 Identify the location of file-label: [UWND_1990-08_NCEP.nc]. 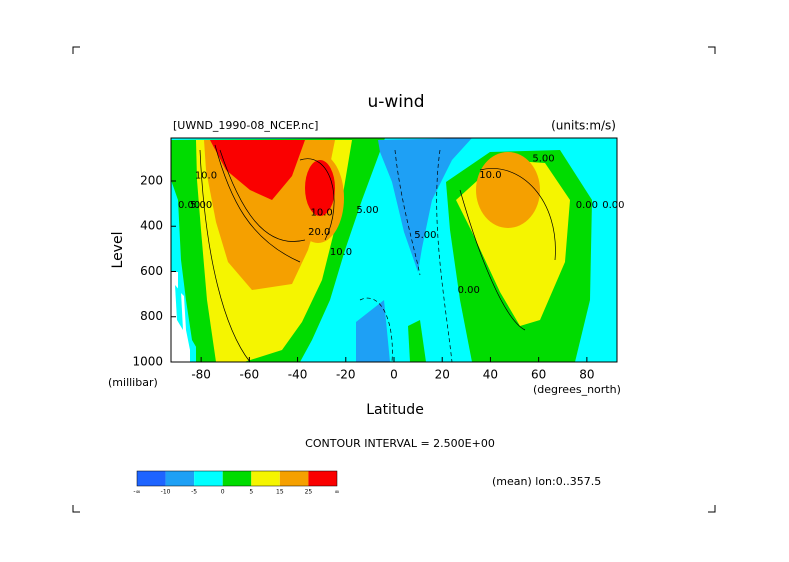
(245, 125).